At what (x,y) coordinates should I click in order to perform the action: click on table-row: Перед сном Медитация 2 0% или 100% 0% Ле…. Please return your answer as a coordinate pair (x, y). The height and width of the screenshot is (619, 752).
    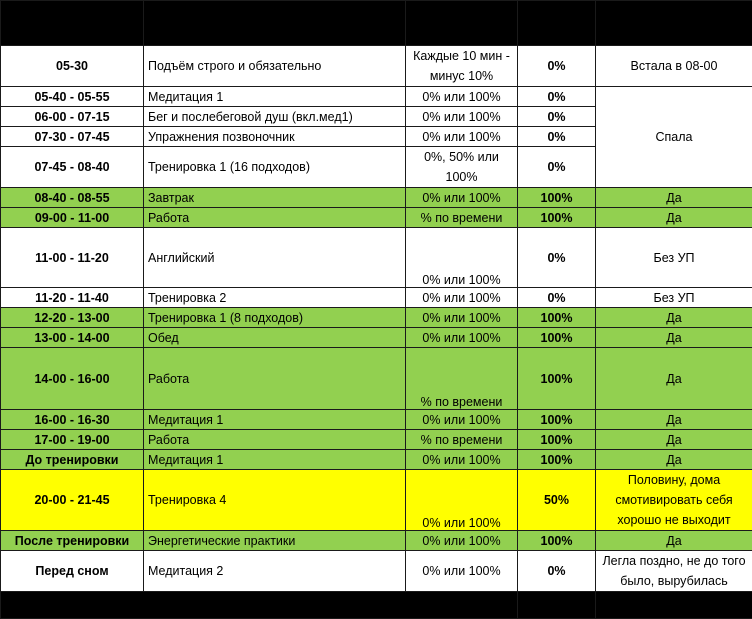
    Looking at the image, I should click on (376, 571).